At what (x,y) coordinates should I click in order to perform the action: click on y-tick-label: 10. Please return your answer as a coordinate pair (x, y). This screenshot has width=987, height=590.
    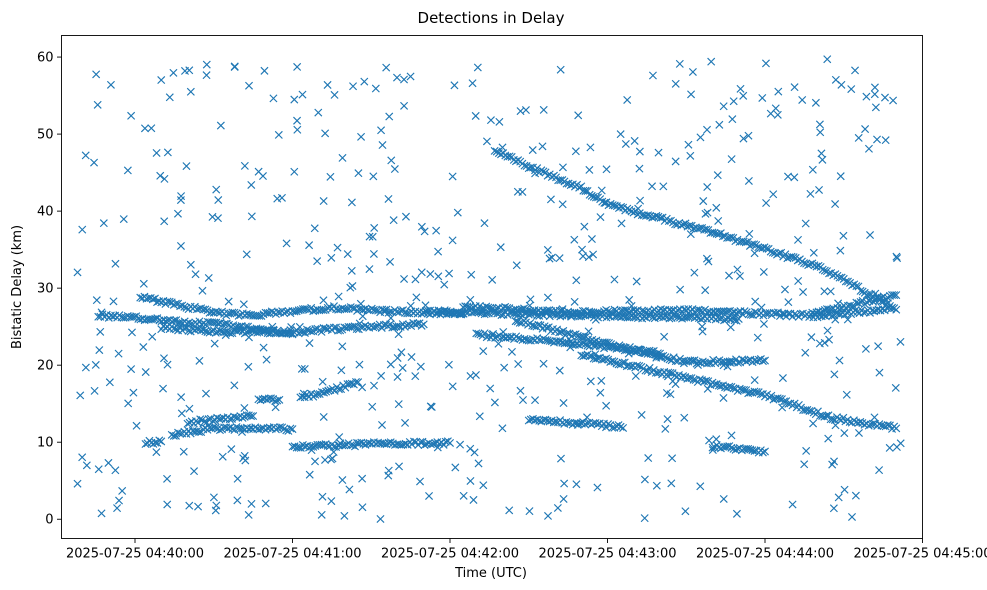
    Looking at the image, I should click on (45, 443).